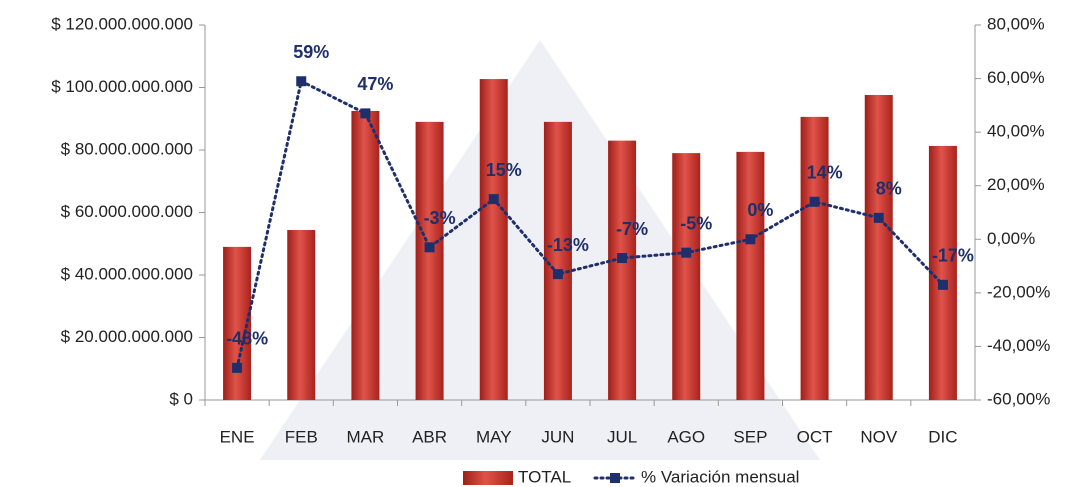  Describe the element at coordinates (815, 436) in the screenshot. I see `x-tick-label: OCT` at that location.